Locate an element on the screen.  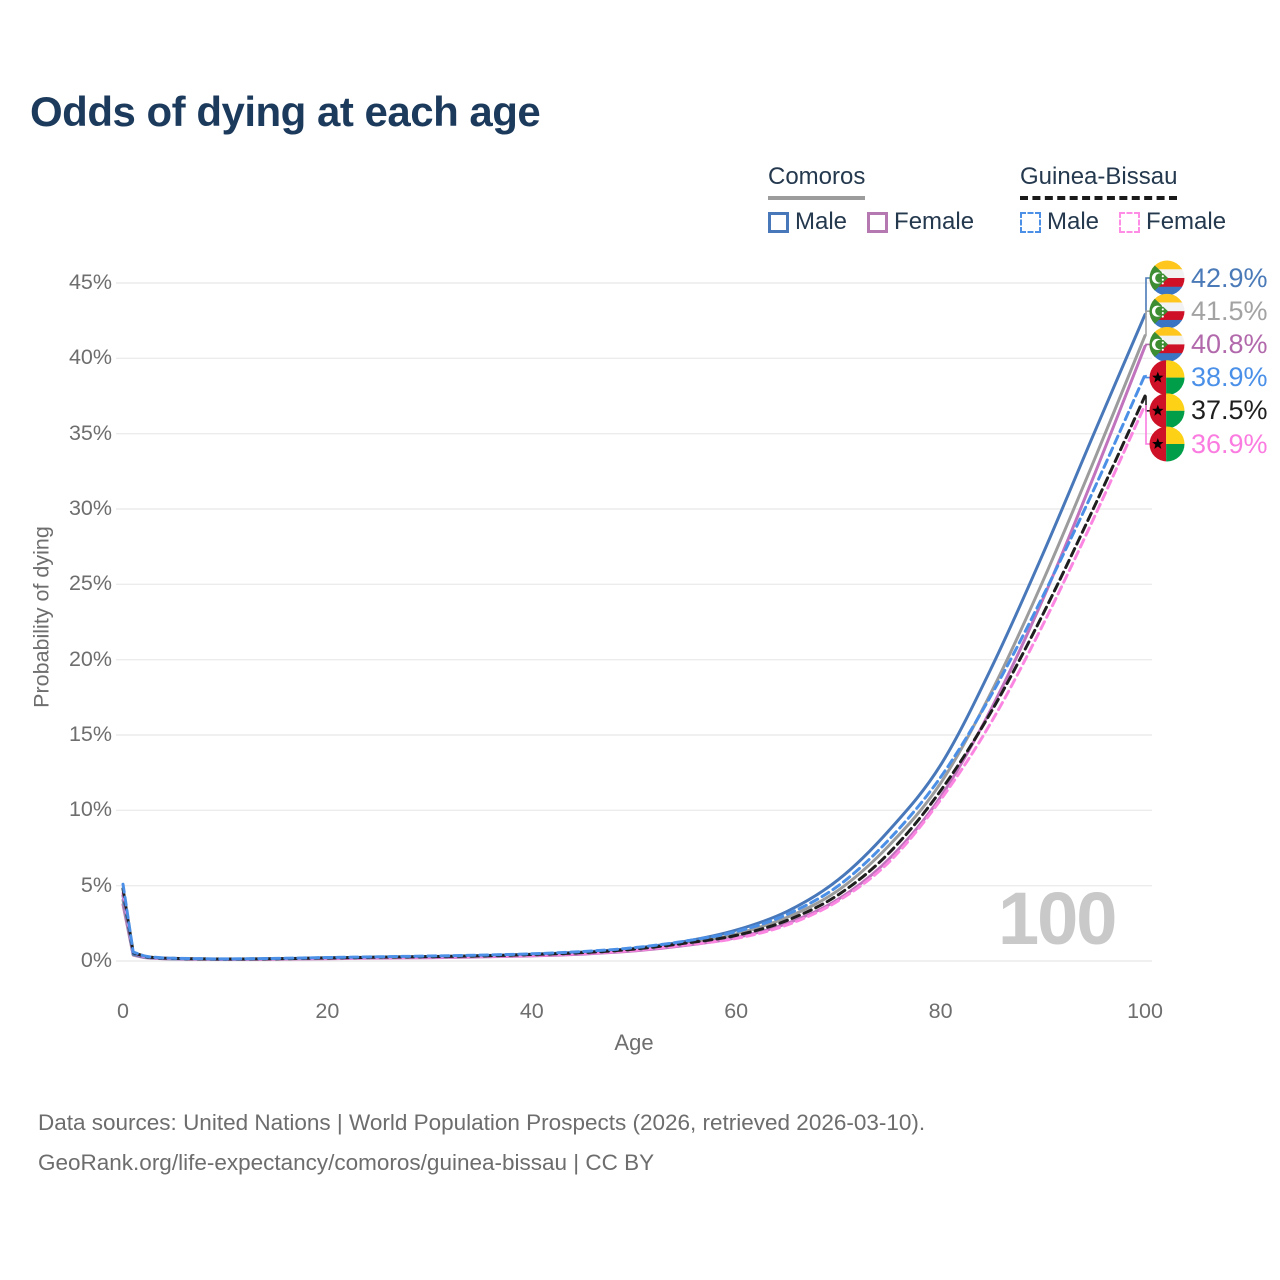
y-tick-label-25: 25% is located at coordinates (90, 583).